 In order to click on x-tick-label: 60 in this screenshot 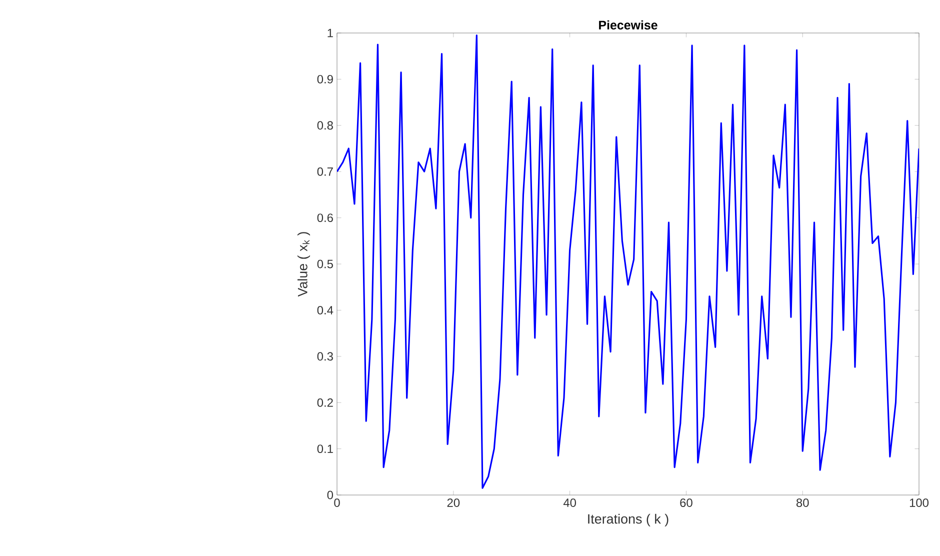, I will do `click(686, 502)`.